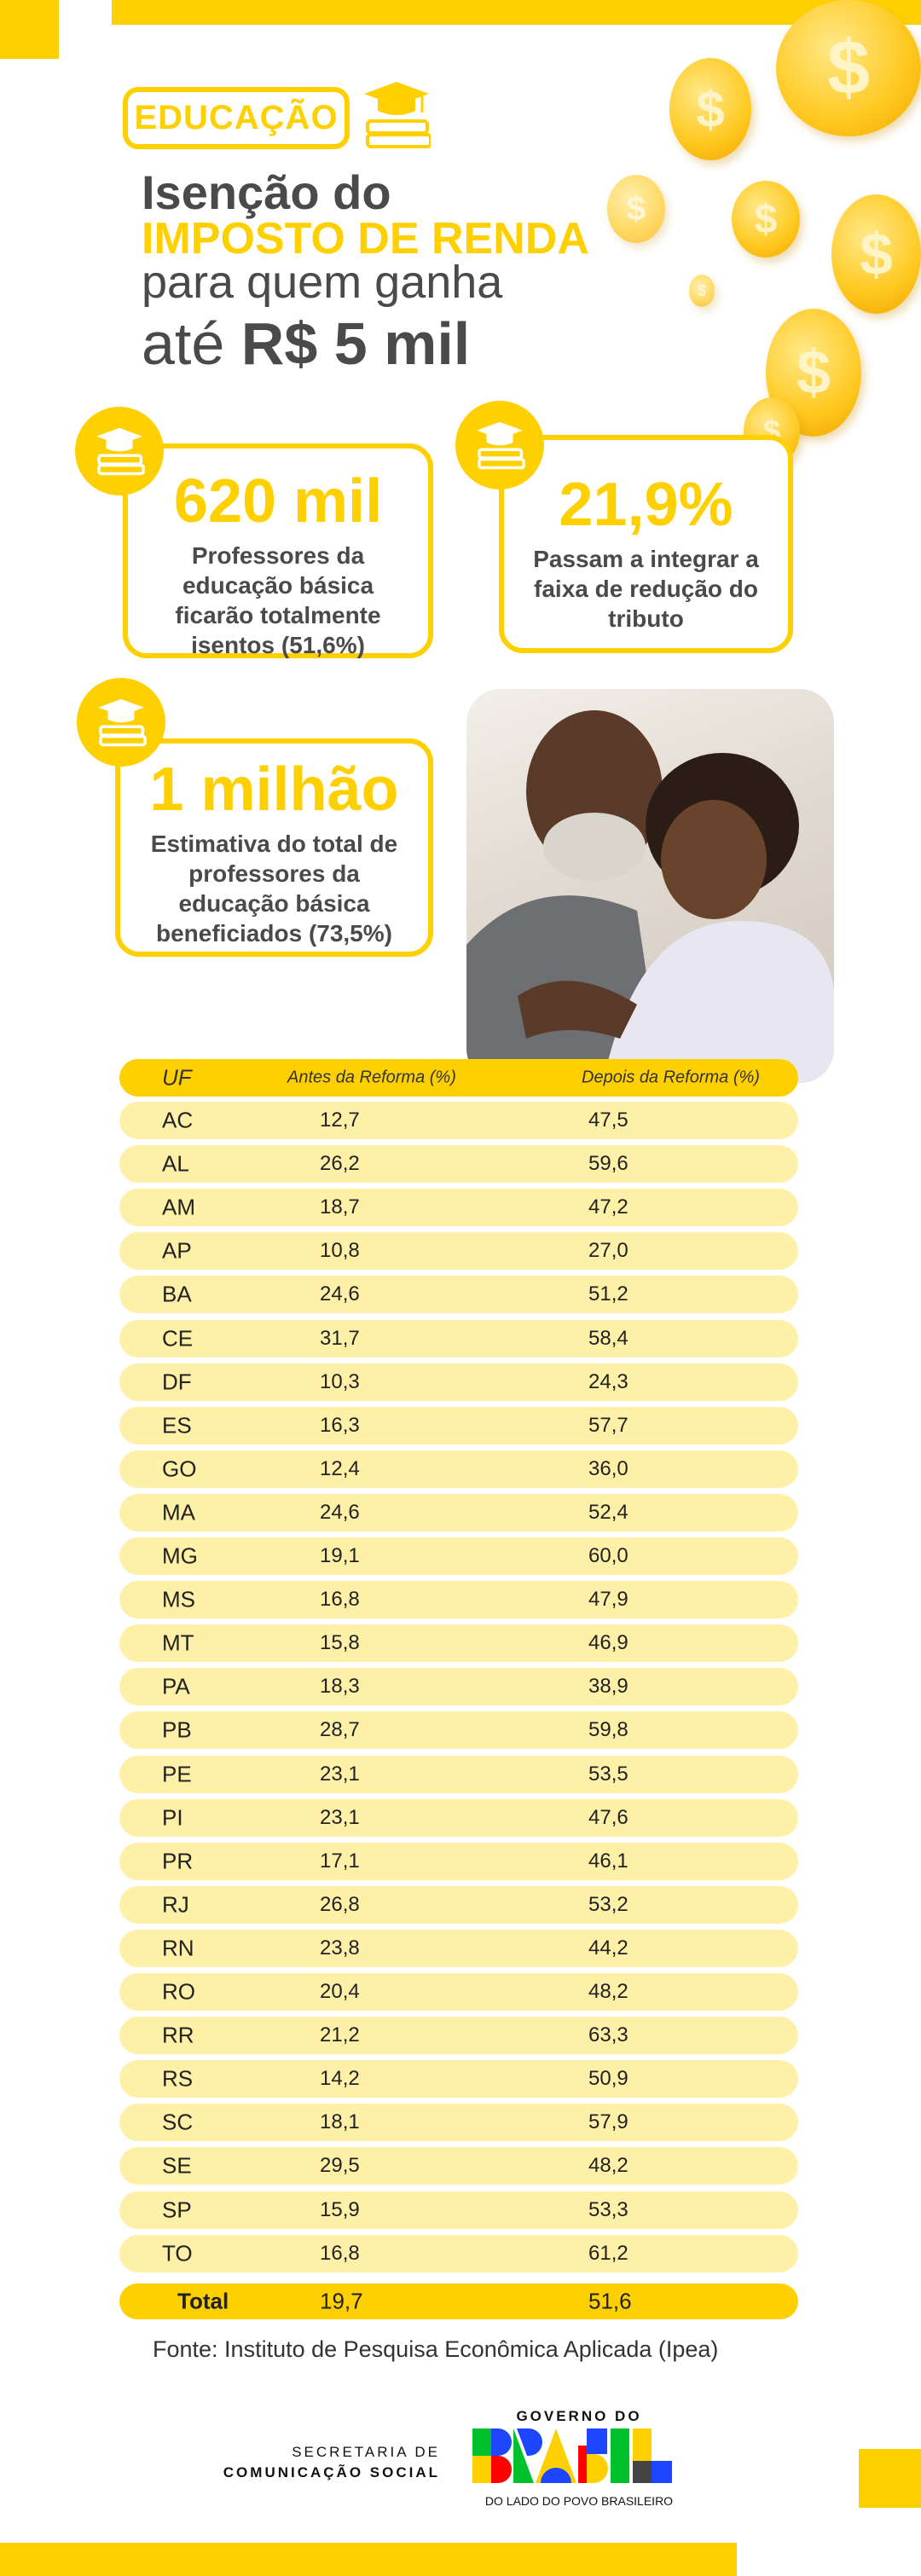  Describe the element at coordinates (274, 789) in the screenshot. I see `stat-value: 1 milhão` at that location.